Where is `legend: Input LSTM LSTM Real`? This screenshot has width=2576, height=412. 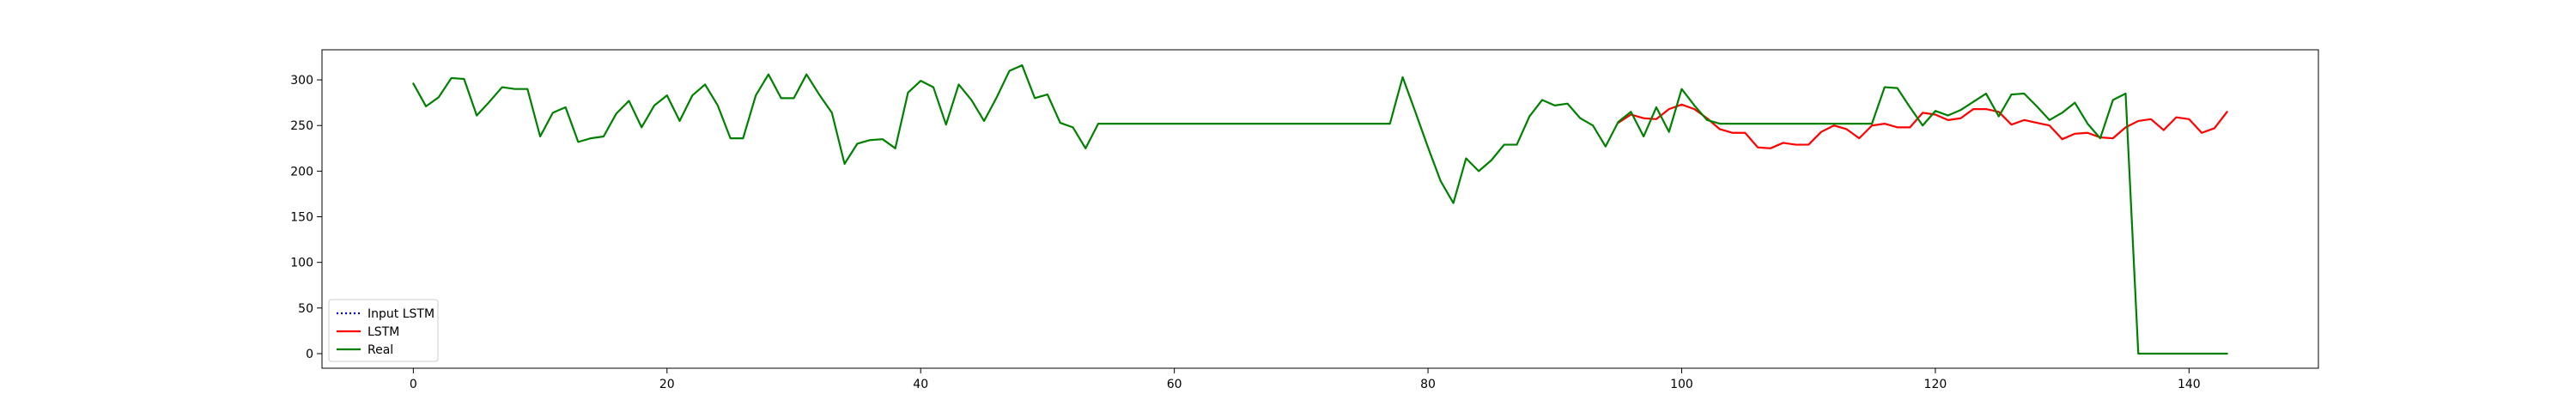
legend: Input LSTM LSTM Real is located at coordinates (383, 330).